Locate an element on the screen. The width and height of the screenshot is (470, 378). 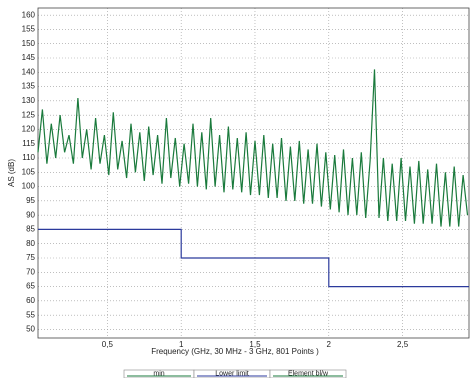
y-tick-label: 110 is located at coordinates (28, 157).